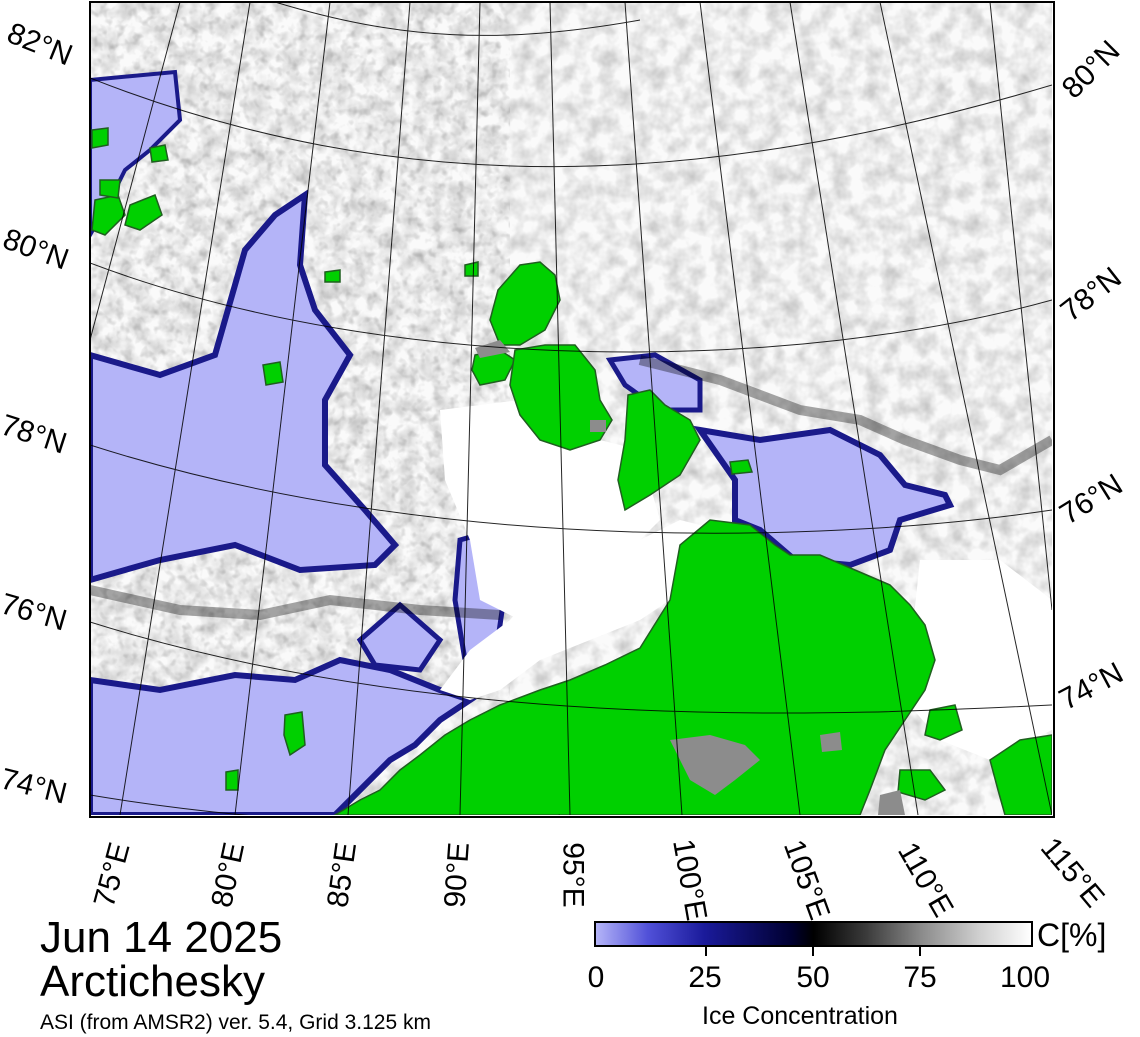  Describe the element at coordinates (689, 880) in the screenshot. I see `lon-label: 100°E` at that location.